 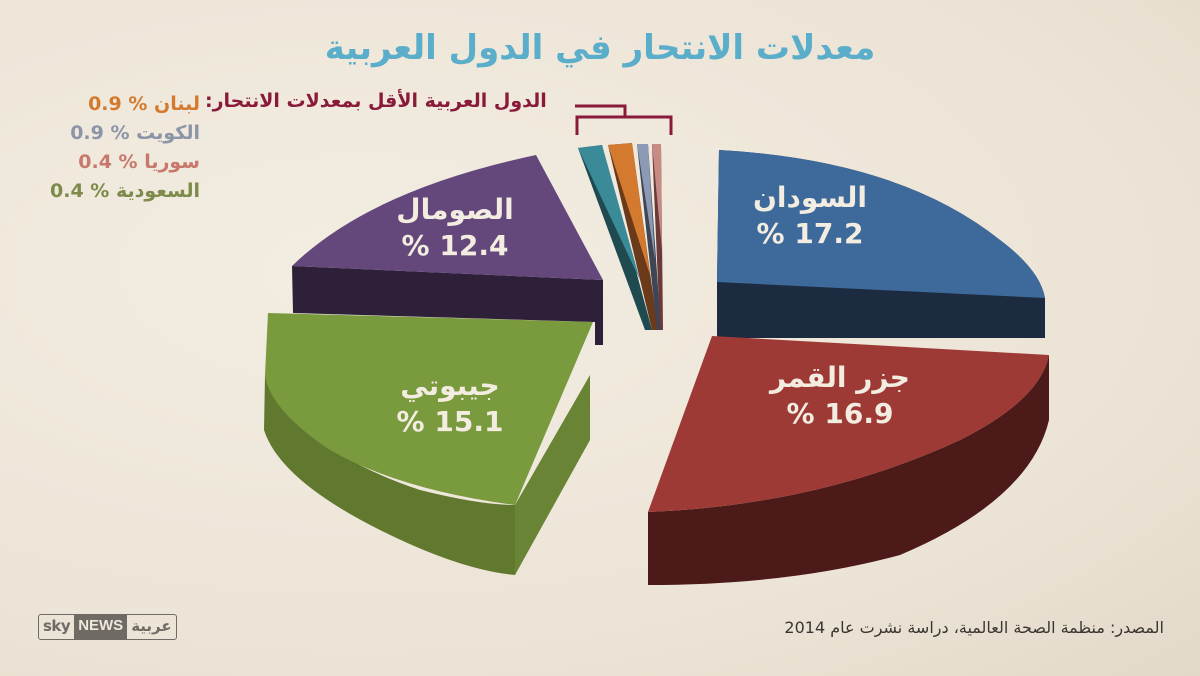 I want to click on slice-label-sudan: السودان % 17.2, so click(x=810, y=216).